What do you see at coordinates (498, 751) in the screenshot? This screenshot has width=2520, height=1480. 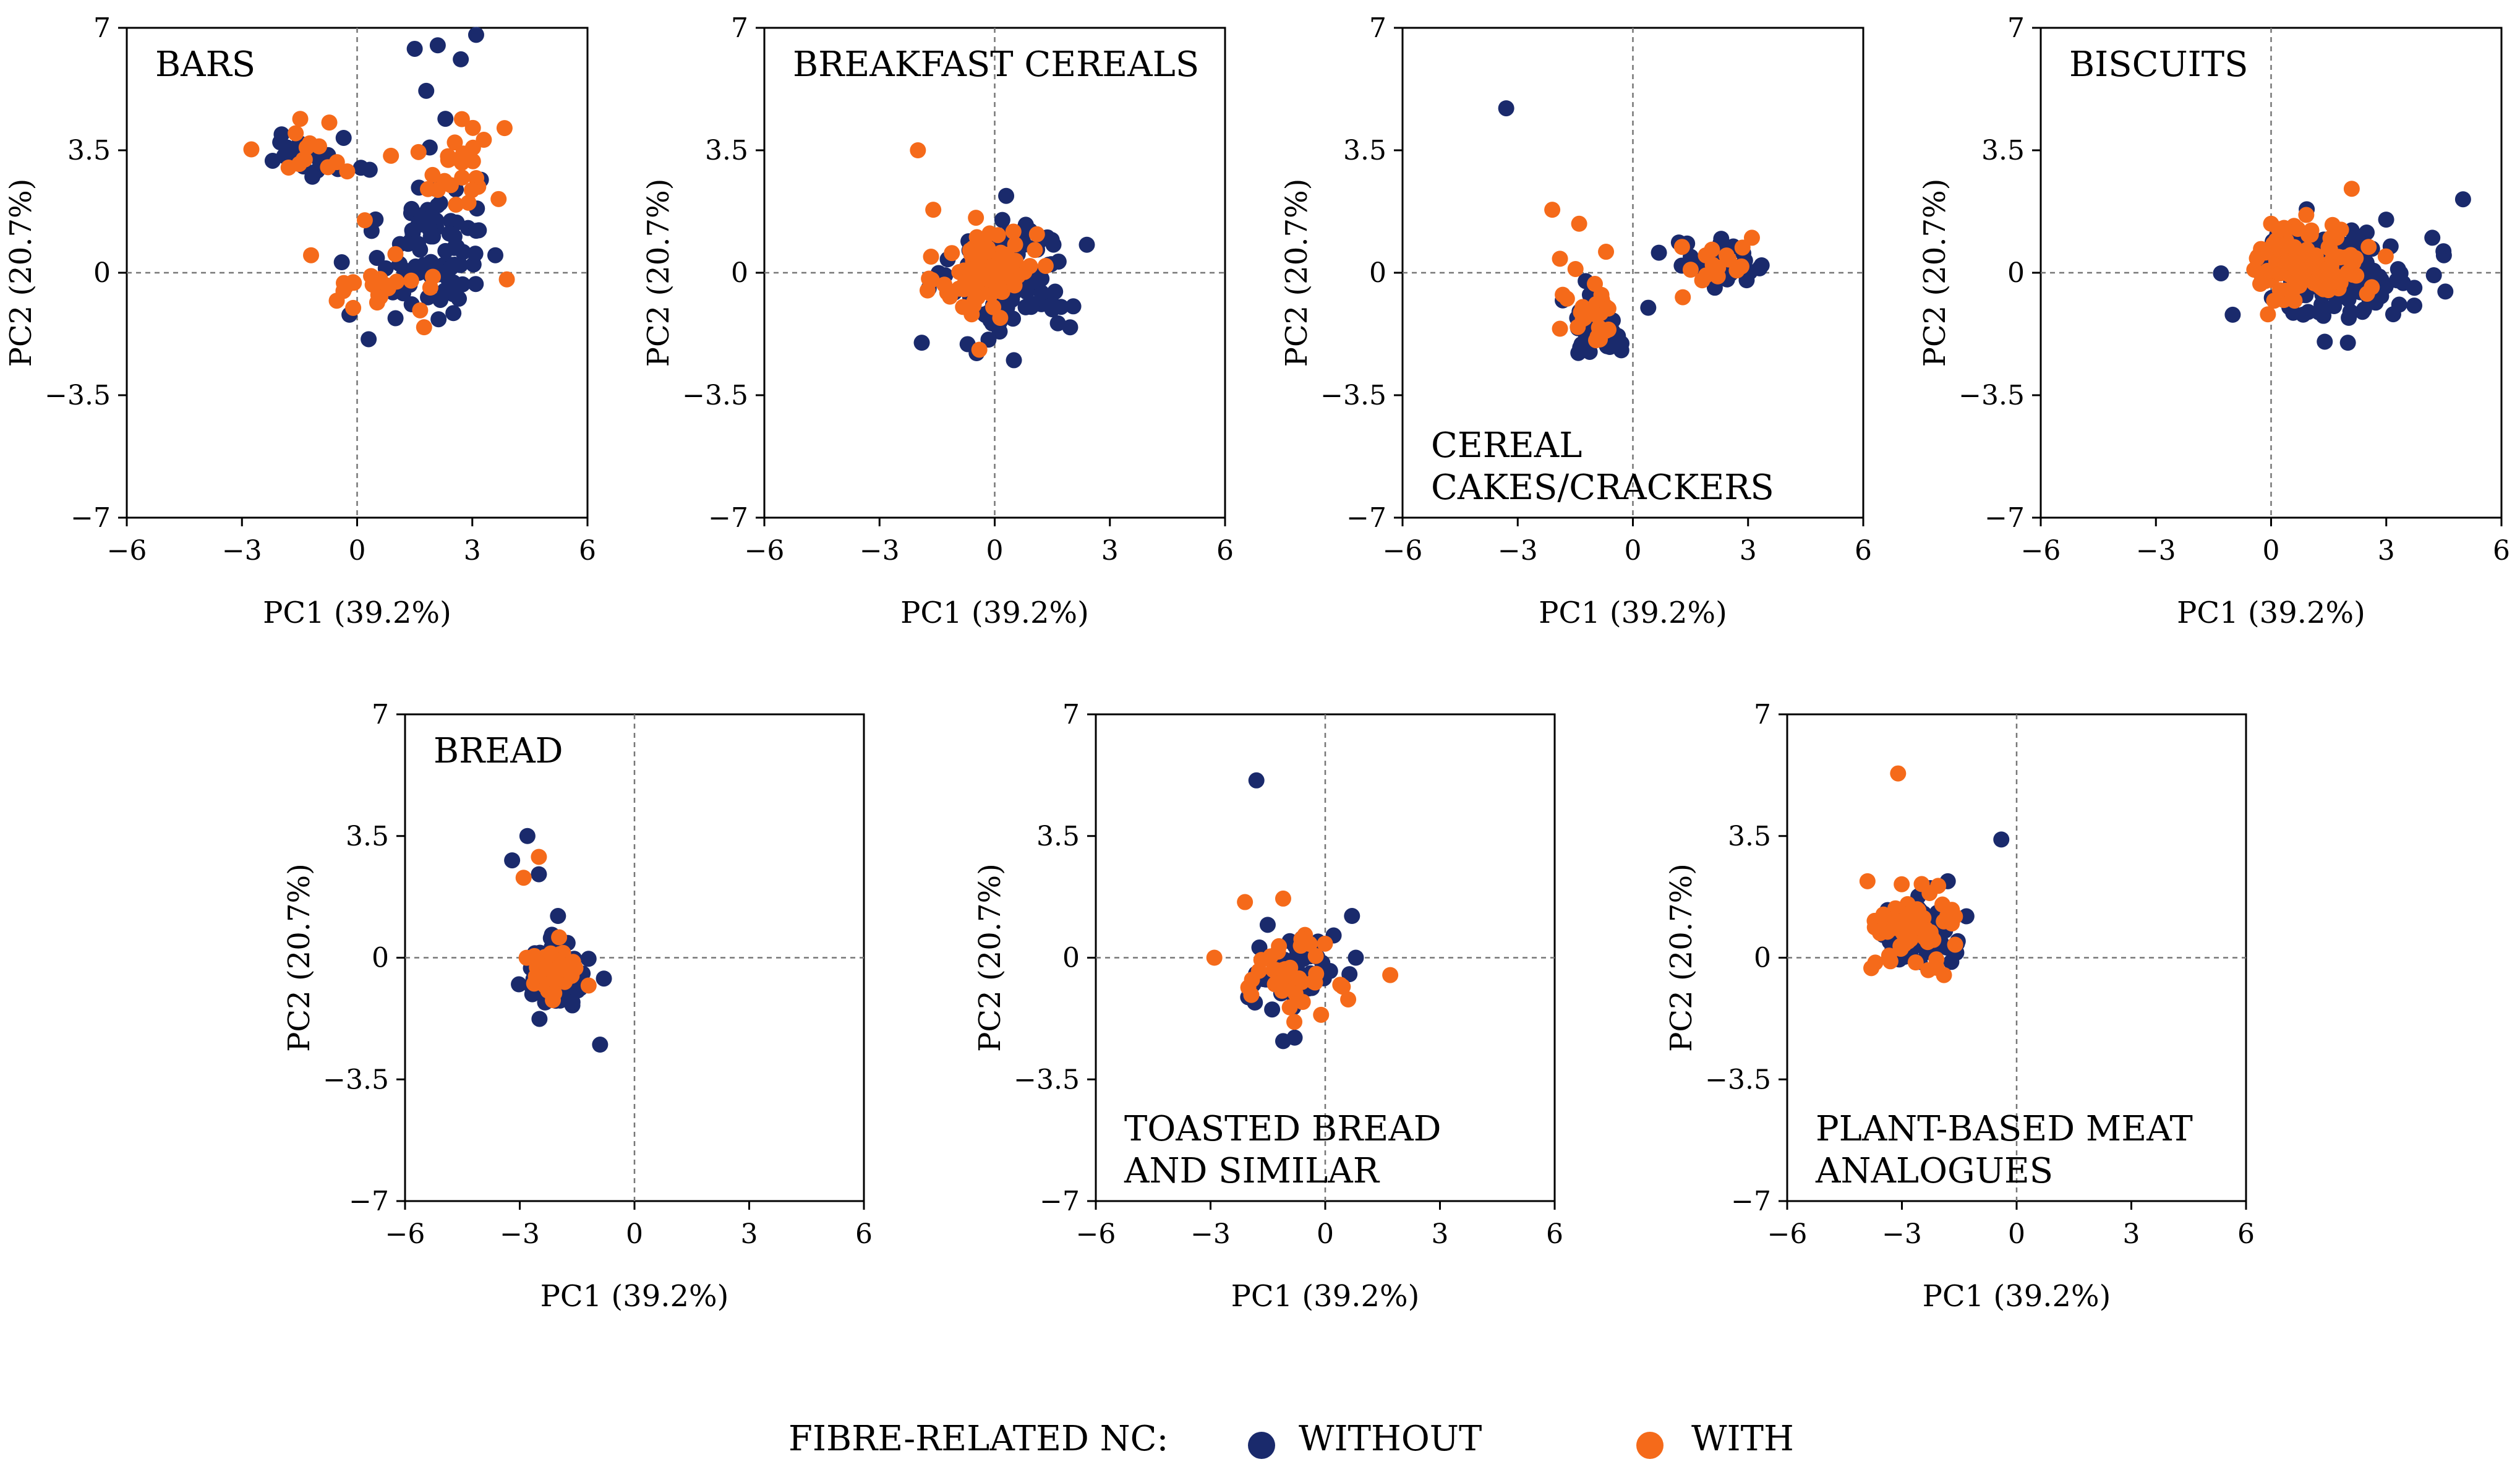 I see `panel-title: BREAD` at bounding box center [498, 751].